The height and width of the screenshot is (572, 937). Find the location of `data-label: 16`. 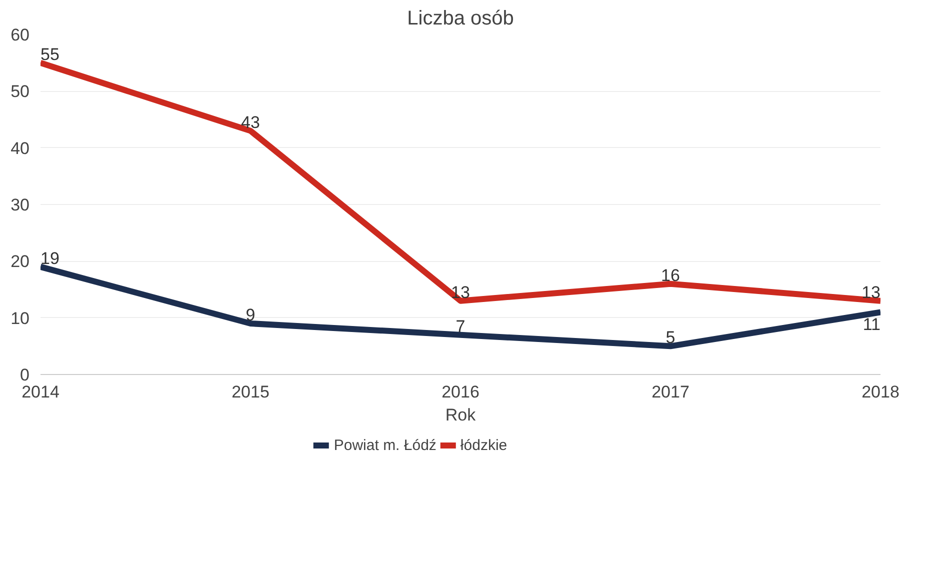

data-label: 16 is located at coordinates (670, 275).